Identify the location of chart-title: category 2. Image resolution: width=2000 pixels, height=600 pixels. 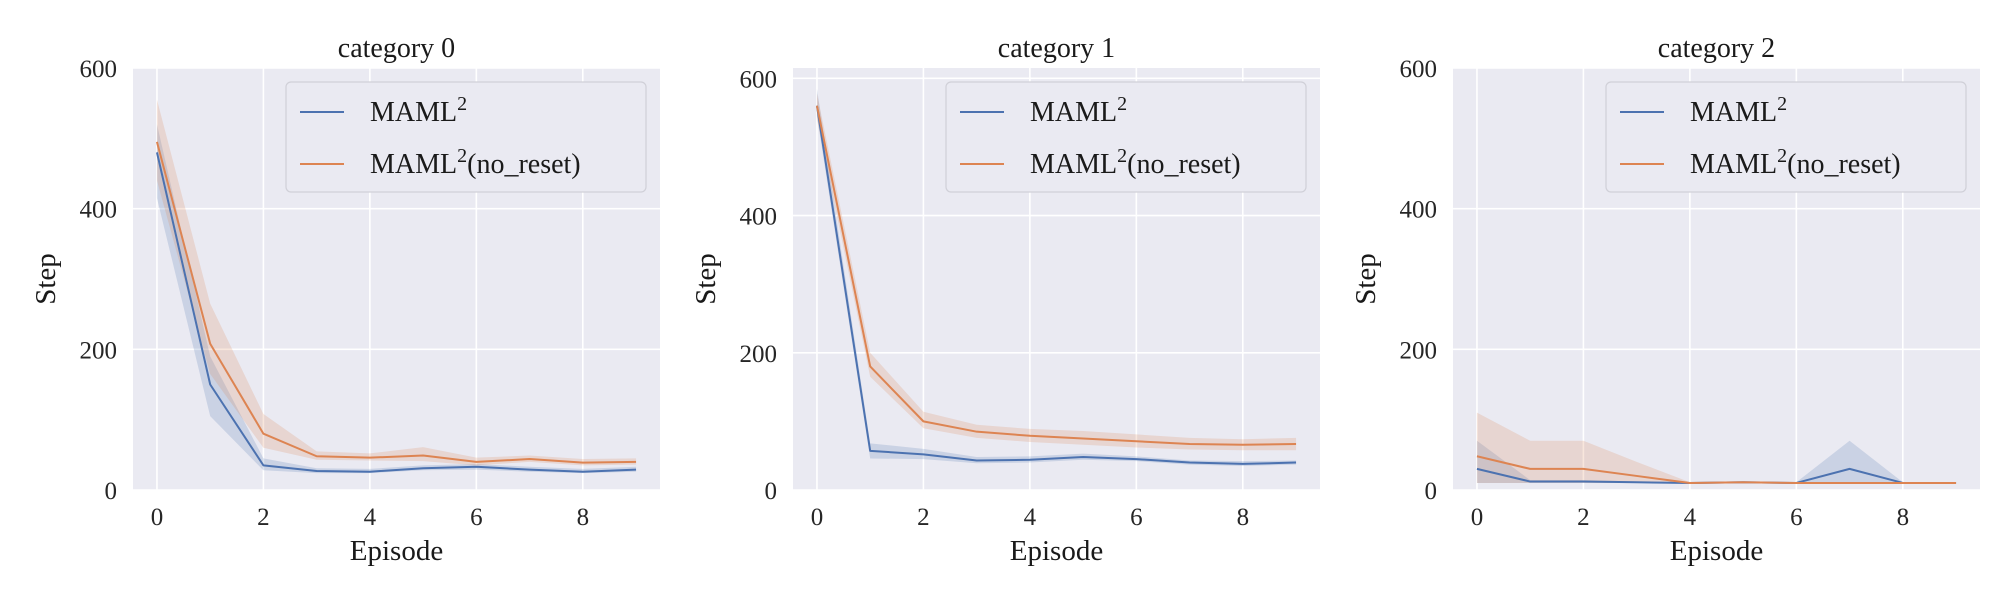
(1716, 48).